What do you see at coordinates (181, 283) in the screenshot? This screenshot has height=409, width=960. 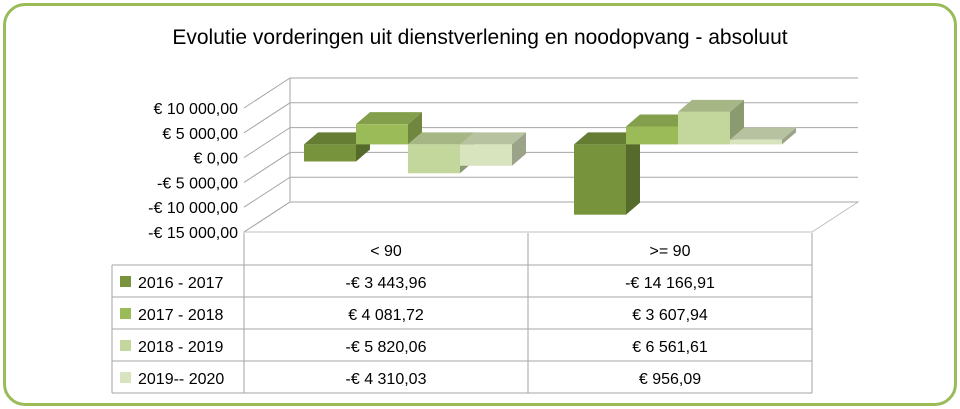 I see `series-name: 2016 - 2017` at bounding box center [181, 283].